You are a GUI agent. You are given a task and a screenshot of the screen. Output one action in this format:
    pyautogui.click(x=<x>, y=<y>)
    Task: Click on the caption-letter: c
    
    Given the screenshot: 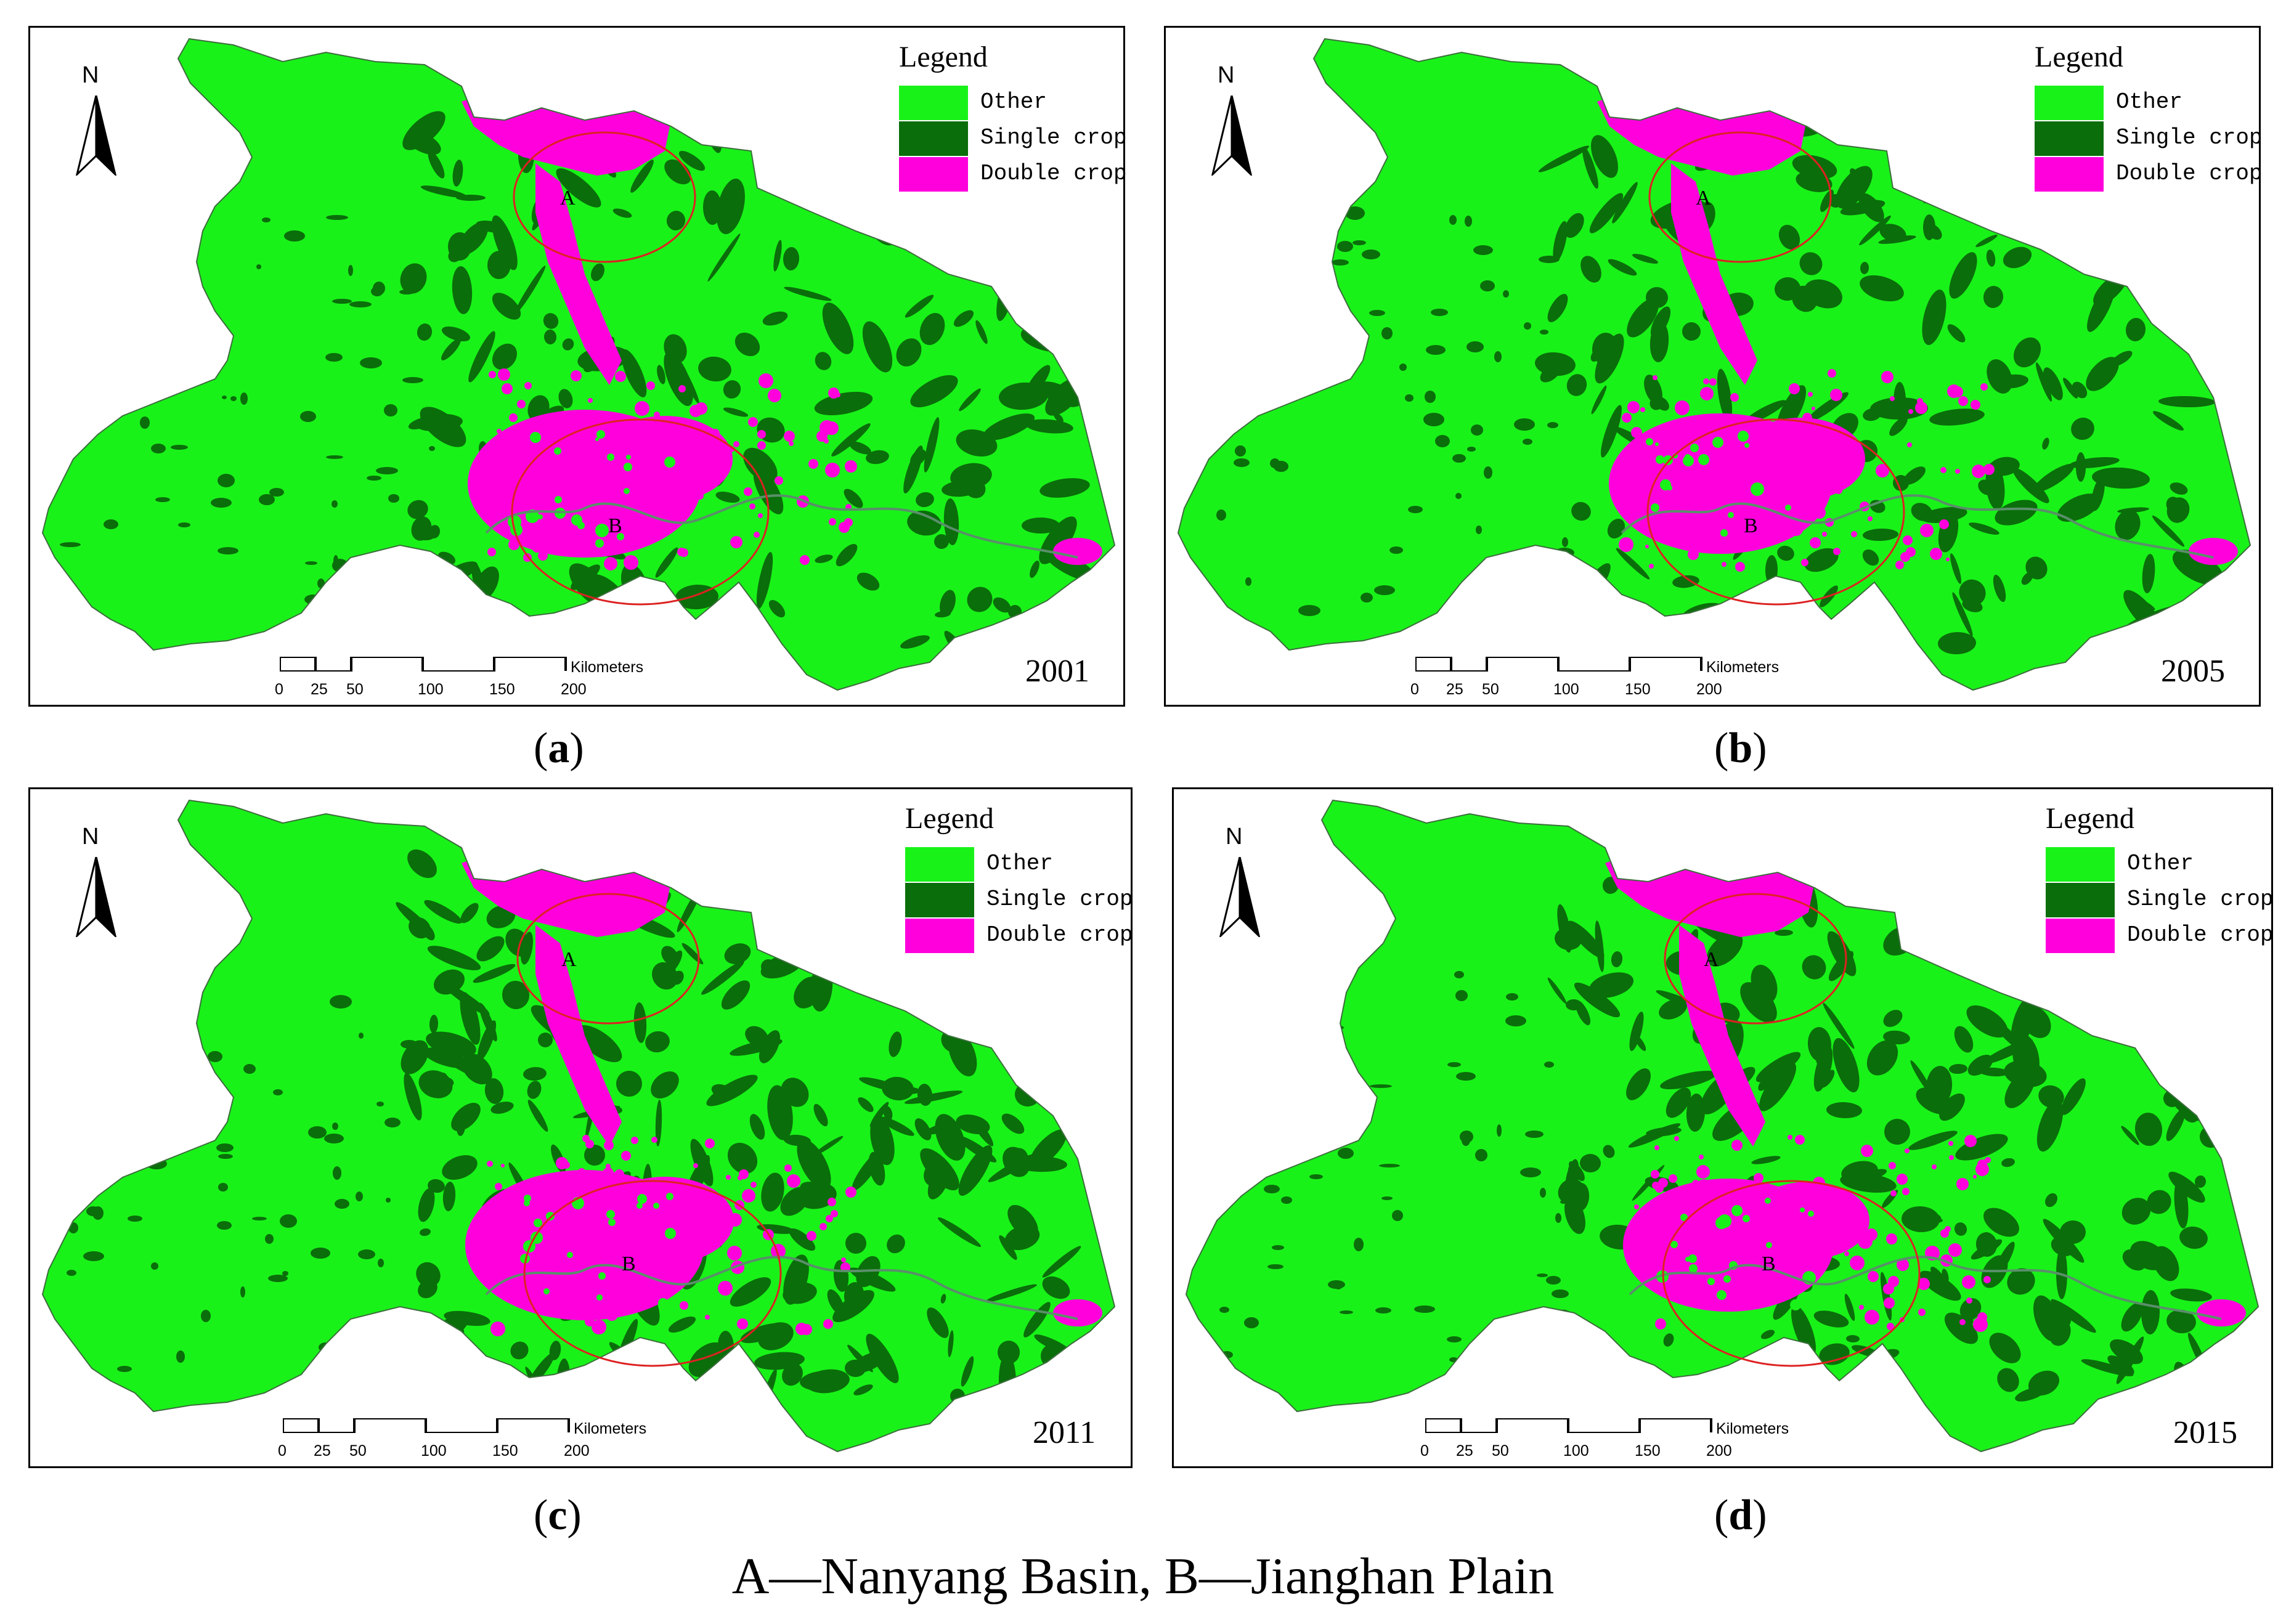 What is the action you would take?
    pyautogui.click(x=558, y=1515)
    